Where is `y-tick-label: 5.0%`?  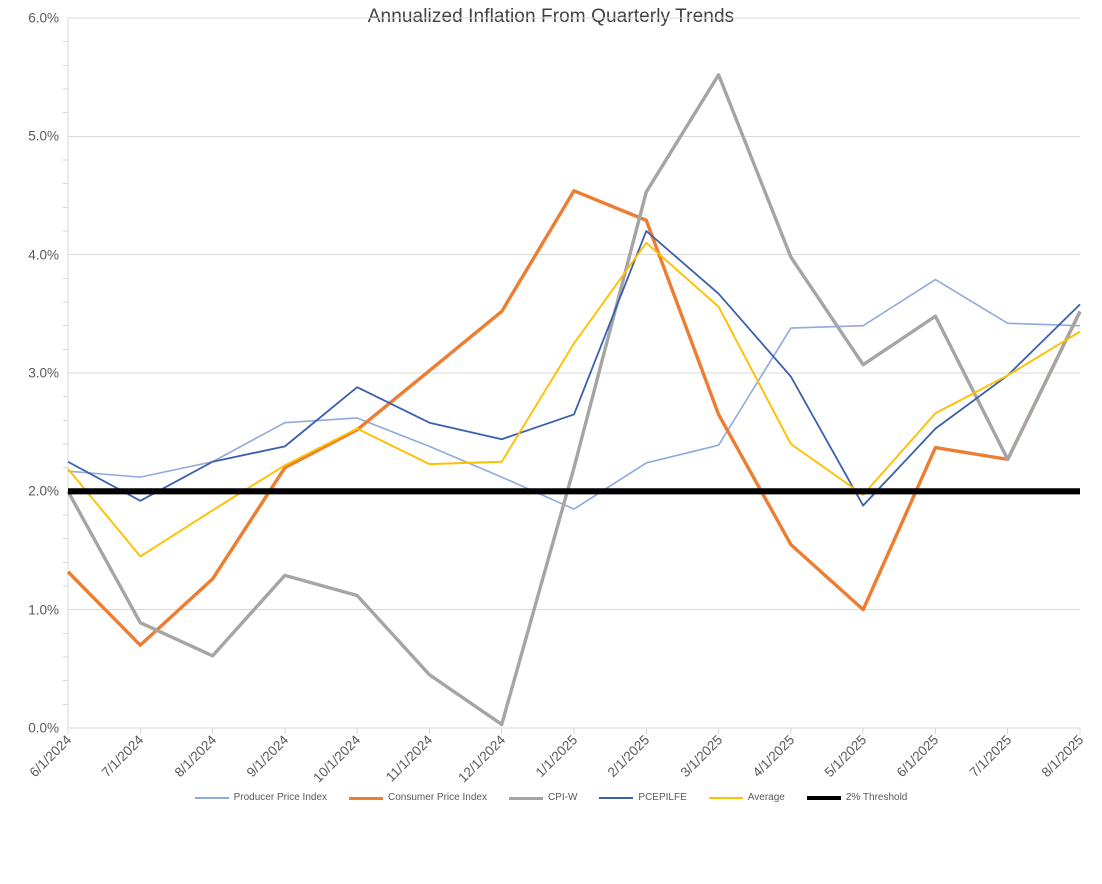
y-tick-label: 5.0% is located at coordinates (43, 136).